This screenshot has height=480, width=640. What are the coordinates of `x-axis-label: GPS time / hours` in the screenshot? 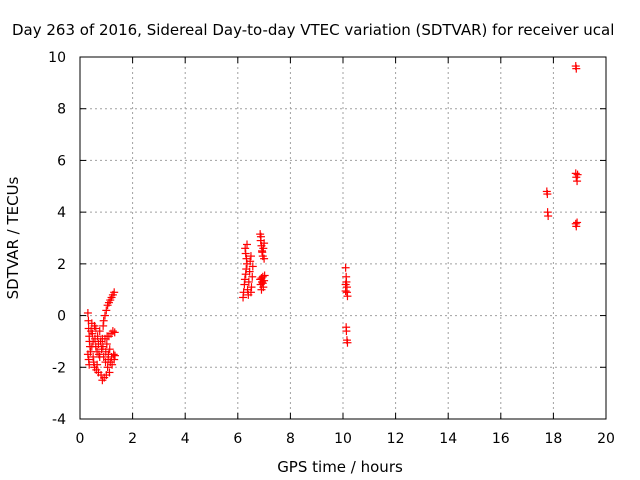 It's located at (340, 467).